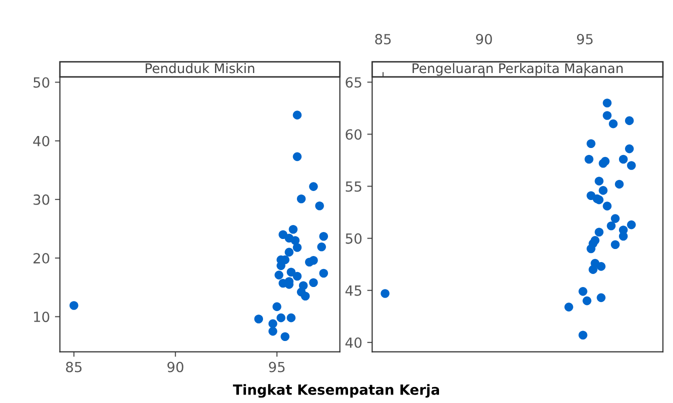 The image size is (673, 403). Describe the element at coordinates (354, 82) in the screenshot. I see `y-tick-label: 65` at that location.